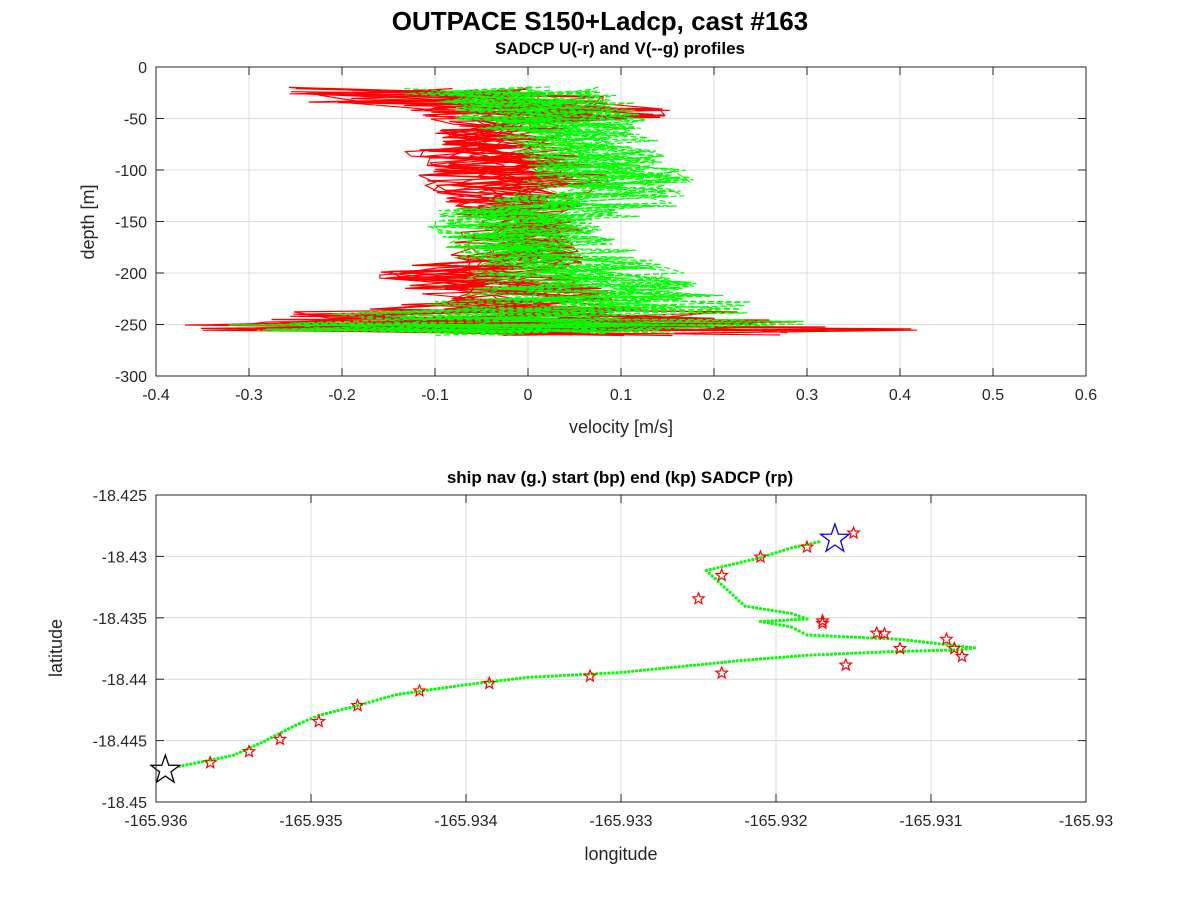 The image size is (1200, 900). Describe the element at coordinates (142, 68) in the screenshot. I see `y-tick-label: 0` at that location.